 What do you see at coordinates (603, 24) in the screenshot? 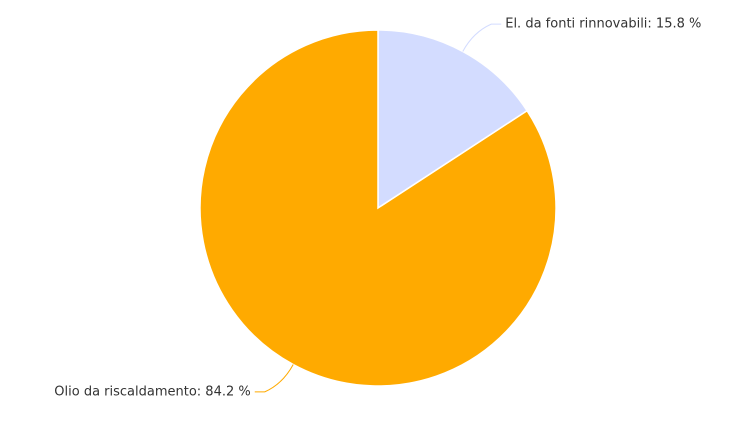
I see `data-label: El. da fonti rinnovabili: 15.8 %` at bounding box center [603, 24].